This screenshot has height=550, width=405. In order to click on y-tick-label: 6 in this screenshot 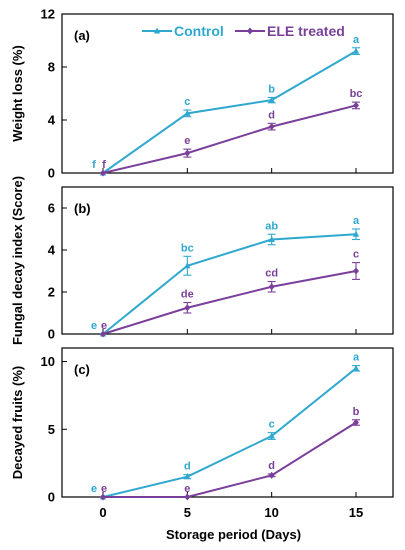, I will do `click(51, 208)`.